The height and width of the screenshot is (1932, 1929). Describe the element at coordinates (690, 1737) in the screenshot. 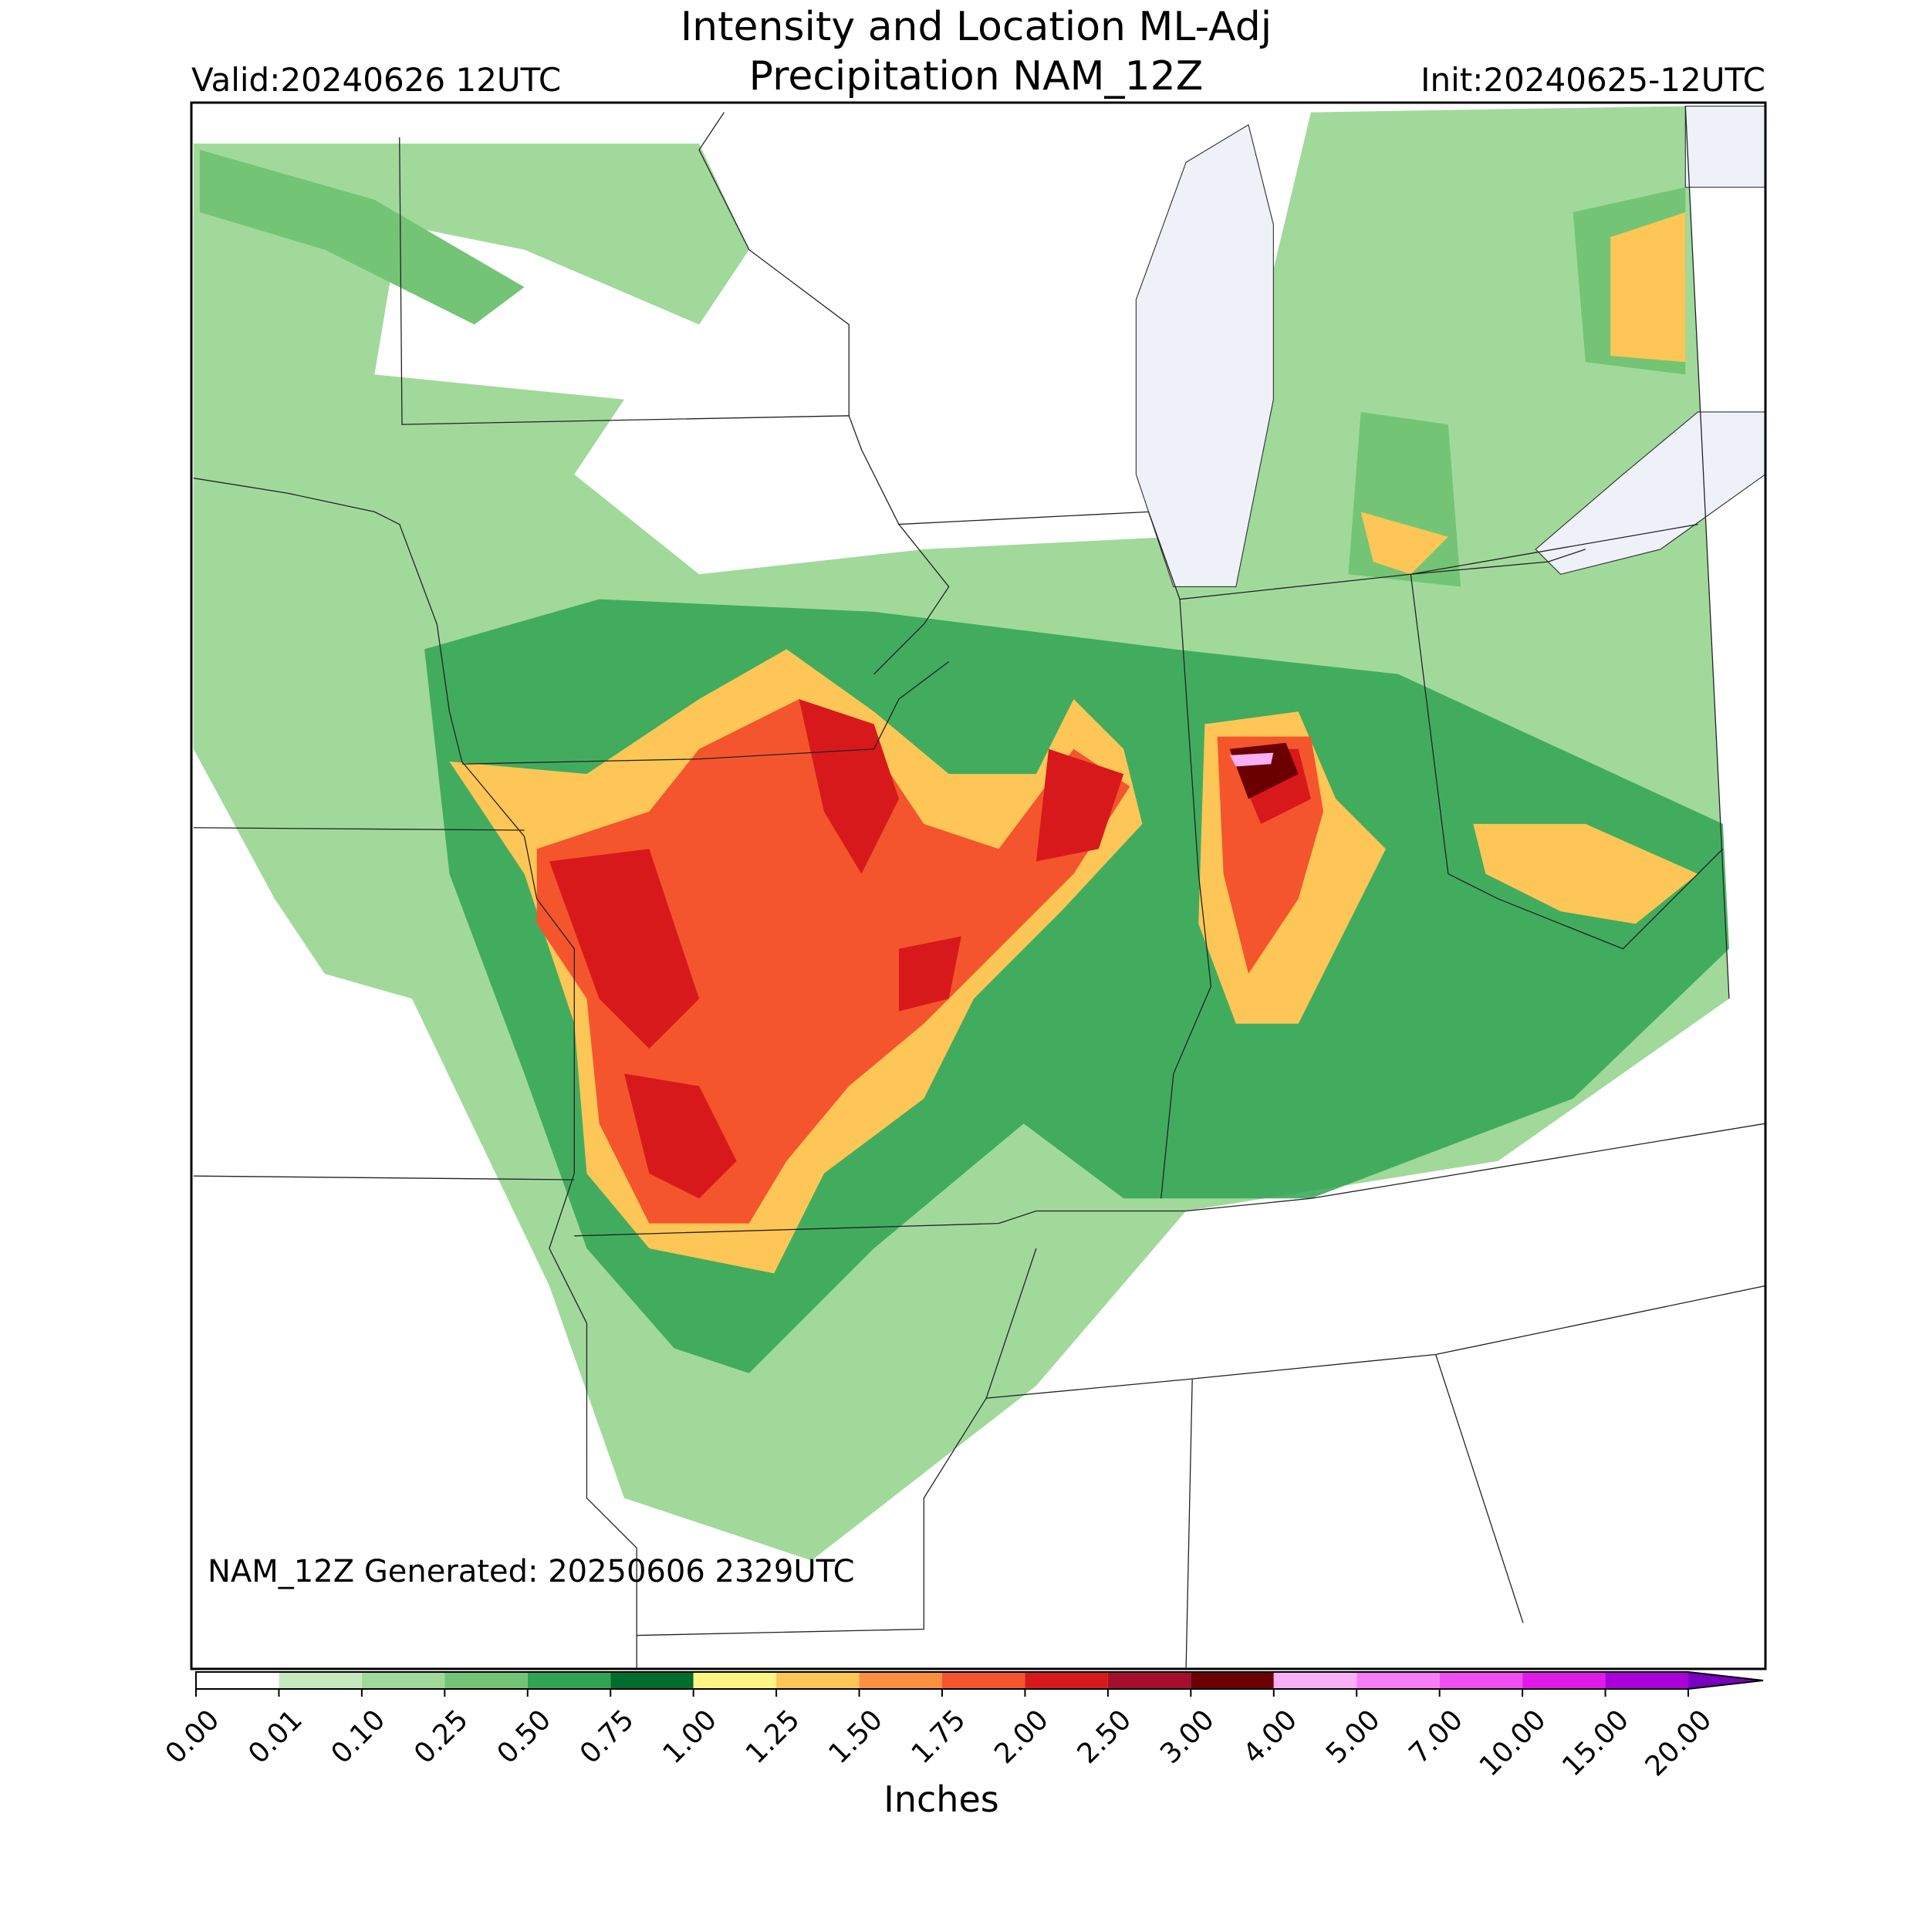

I see `colorbar-tick-label: 1.00` at that location.